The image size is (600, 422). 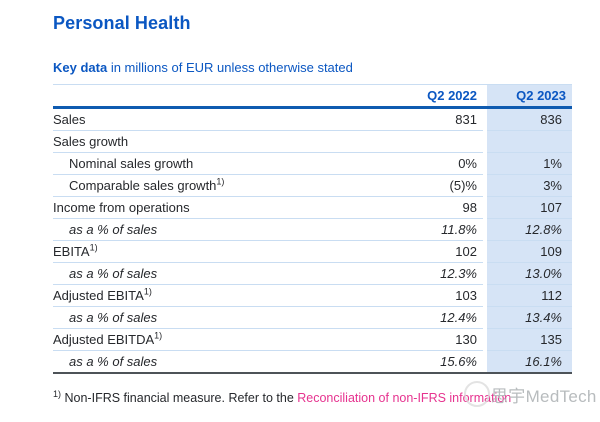 I want to click on table-row: Adjusted EBITDA1) 130 135, so click(x=312, y=339).